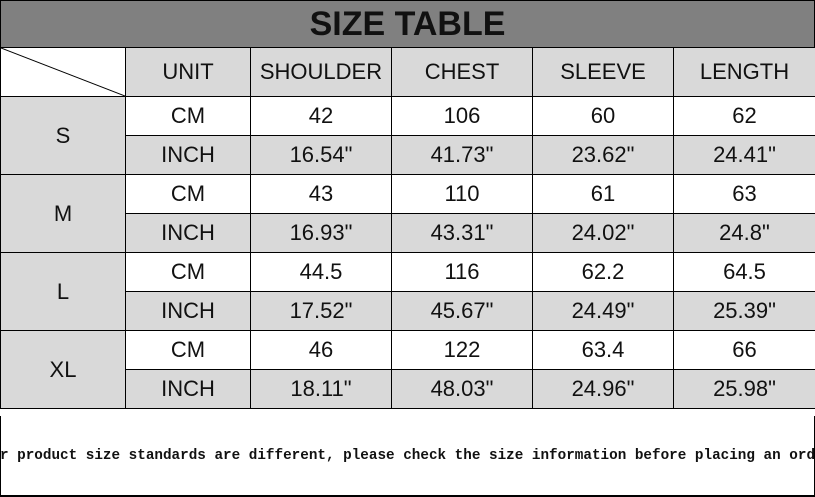  What do you see at coordinates (321, 155) in the screenshot?
I see `value-cell: 16.54"` at bounding box center [321, 155].